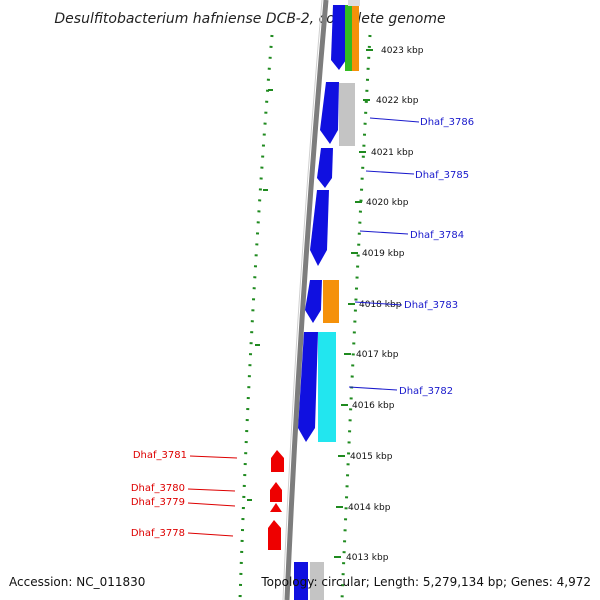  What do you see at coordinates (397, 101) in the screenshot?
I see `tick-label-4022: 4022 kbp` at bounding box center [397, 101].